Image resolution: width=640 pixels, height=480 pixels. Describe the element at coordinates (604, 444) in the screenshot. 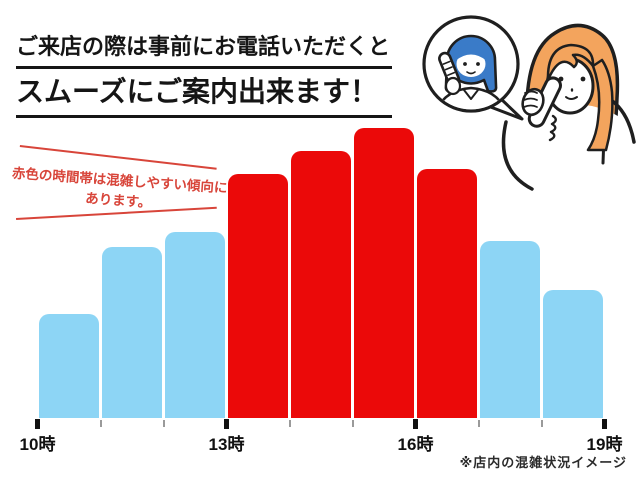

I see `axis-label-19: 19時` at that location.